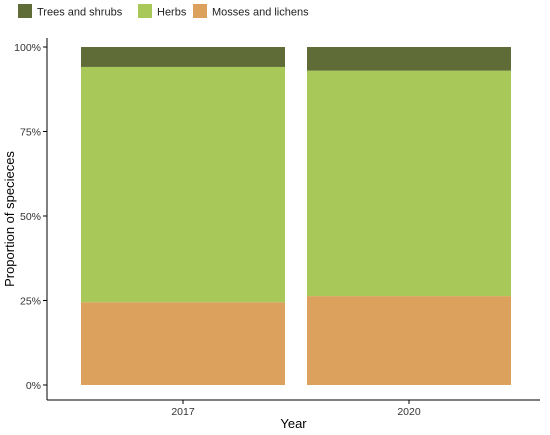  I want to click on legend-swatch-trees-and-shrubs, so click(25, 11).